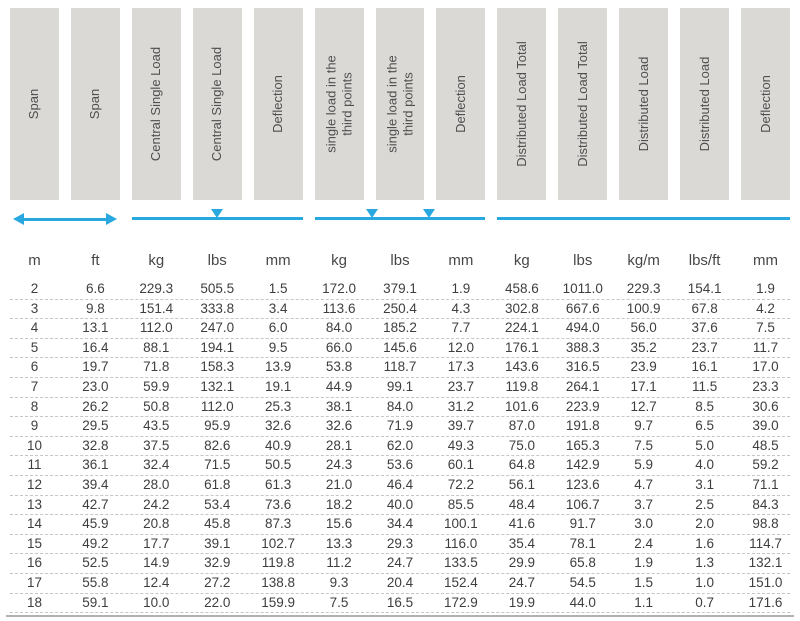 This screenshot has width=800, height=621. What do you see at coordinates (704, 260) in the screenshot?
I see `unit-label-12: lbs/ft` at bounding box center [704, 260].